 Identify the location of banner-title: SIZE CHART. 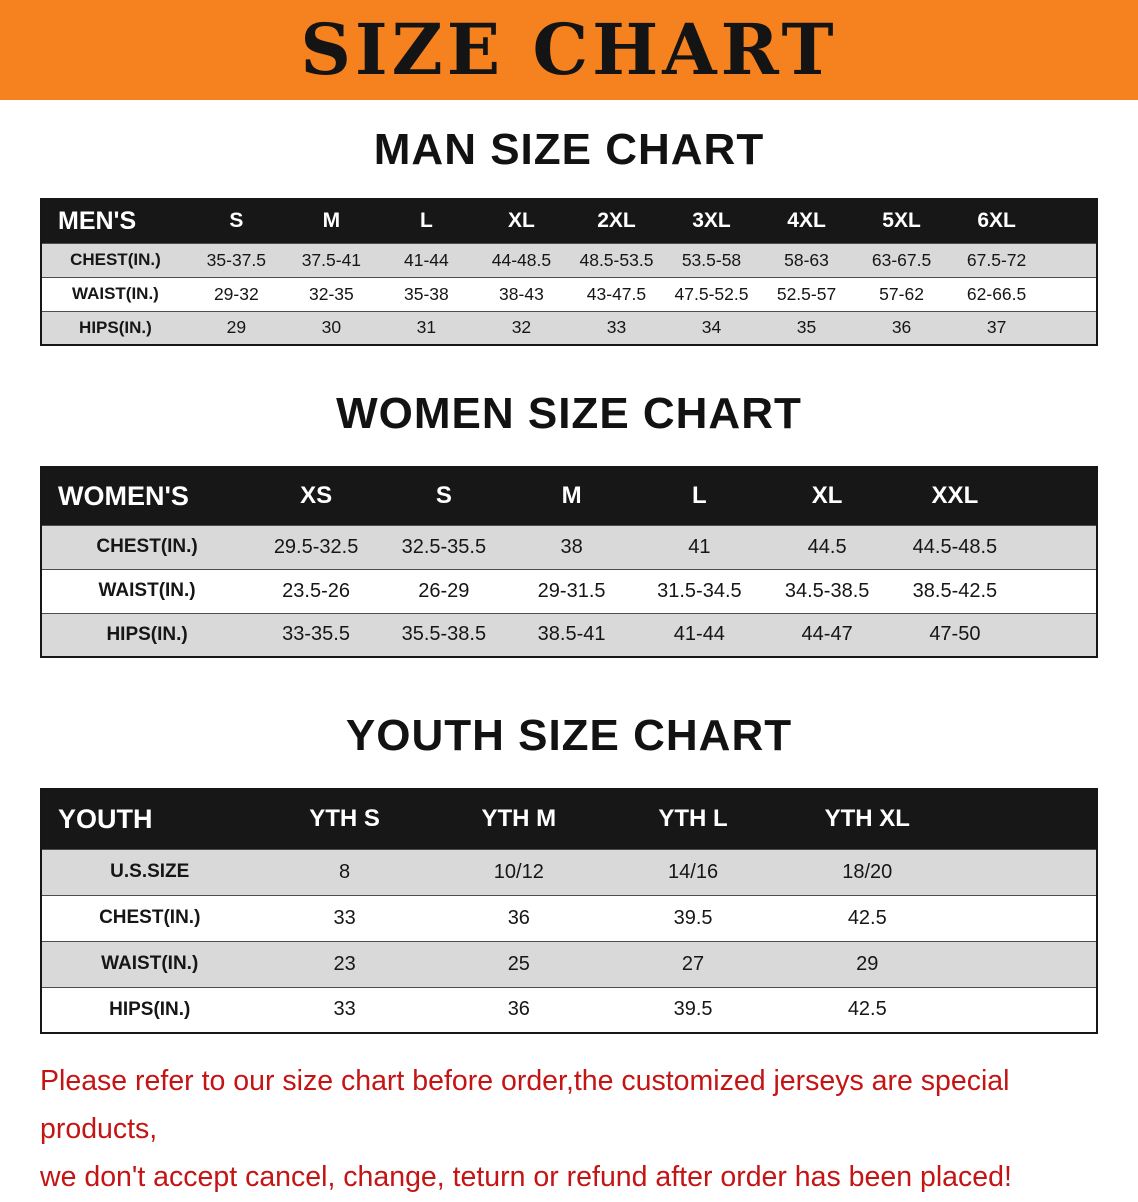
(569, 49).